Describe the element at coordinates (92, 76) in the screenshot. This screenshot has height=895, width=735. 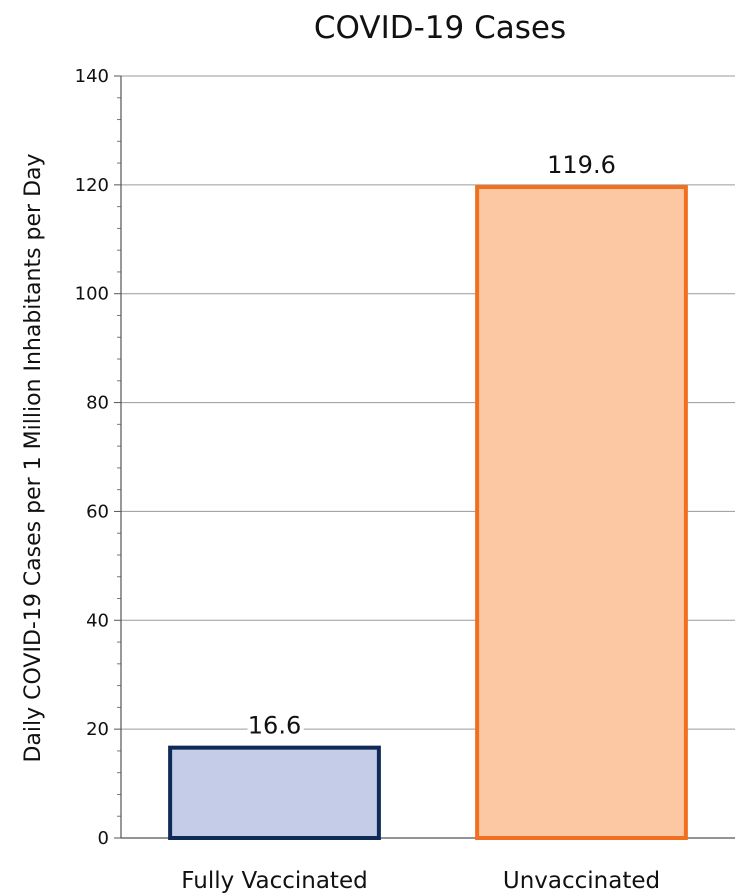
I see `y-tick-label: 140` at that location.